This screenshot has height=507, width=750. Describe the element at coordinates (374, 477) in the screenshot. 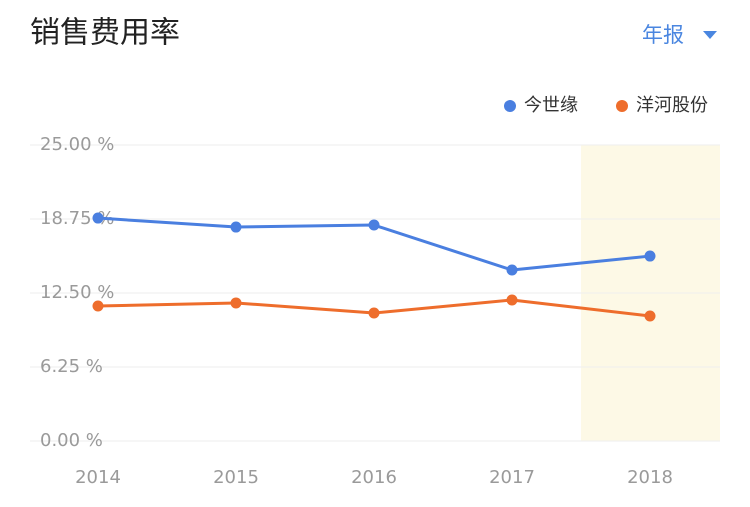

I see `x-tick-label: 2016` at that location.